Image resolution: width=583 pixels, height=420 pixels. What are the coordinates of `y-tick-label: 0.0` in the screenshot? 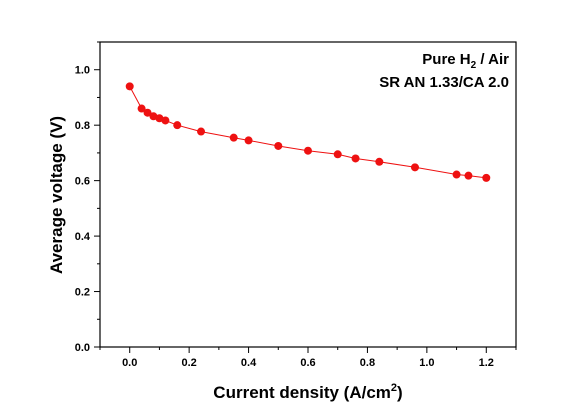 It's located at (82, 348).